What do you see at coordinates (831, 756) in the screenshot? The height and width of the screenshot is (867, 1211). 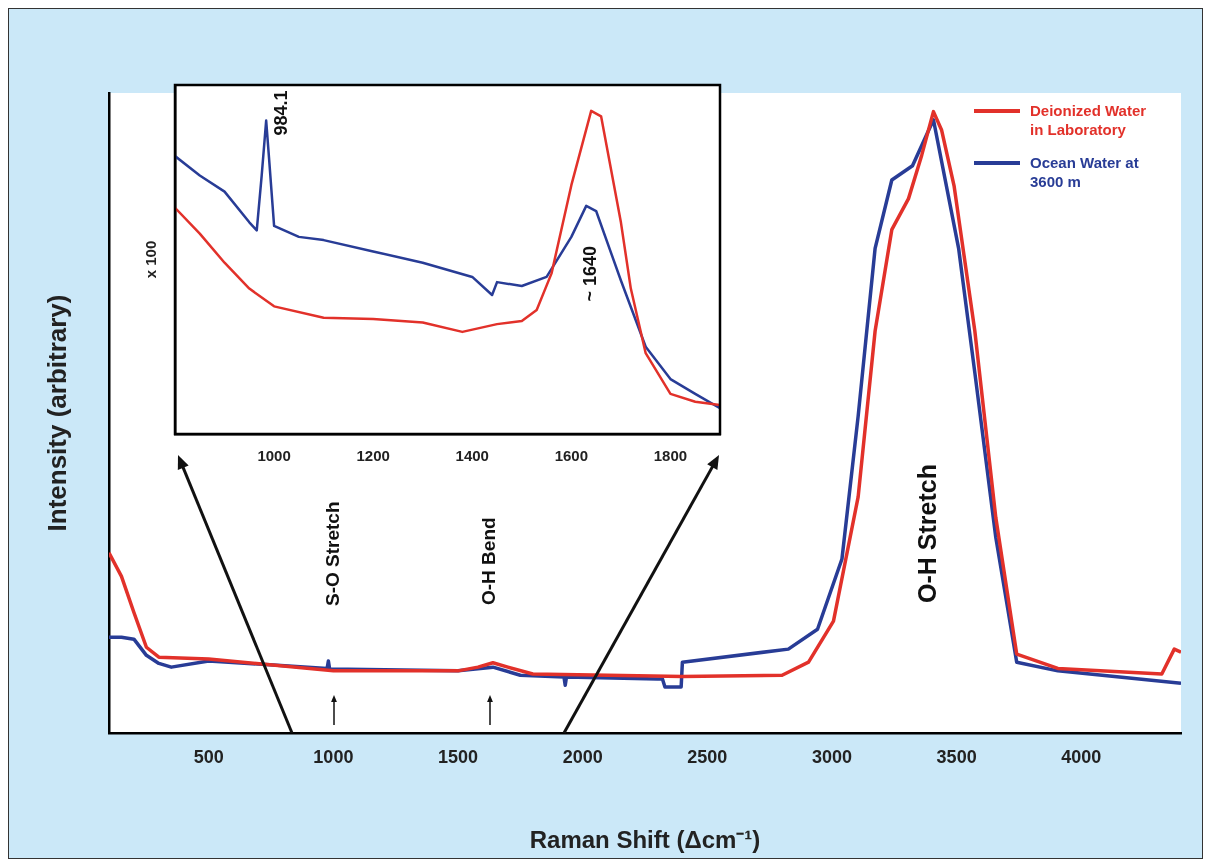 I see `x-tick-label: 3000` at bounding box center [831, 756].